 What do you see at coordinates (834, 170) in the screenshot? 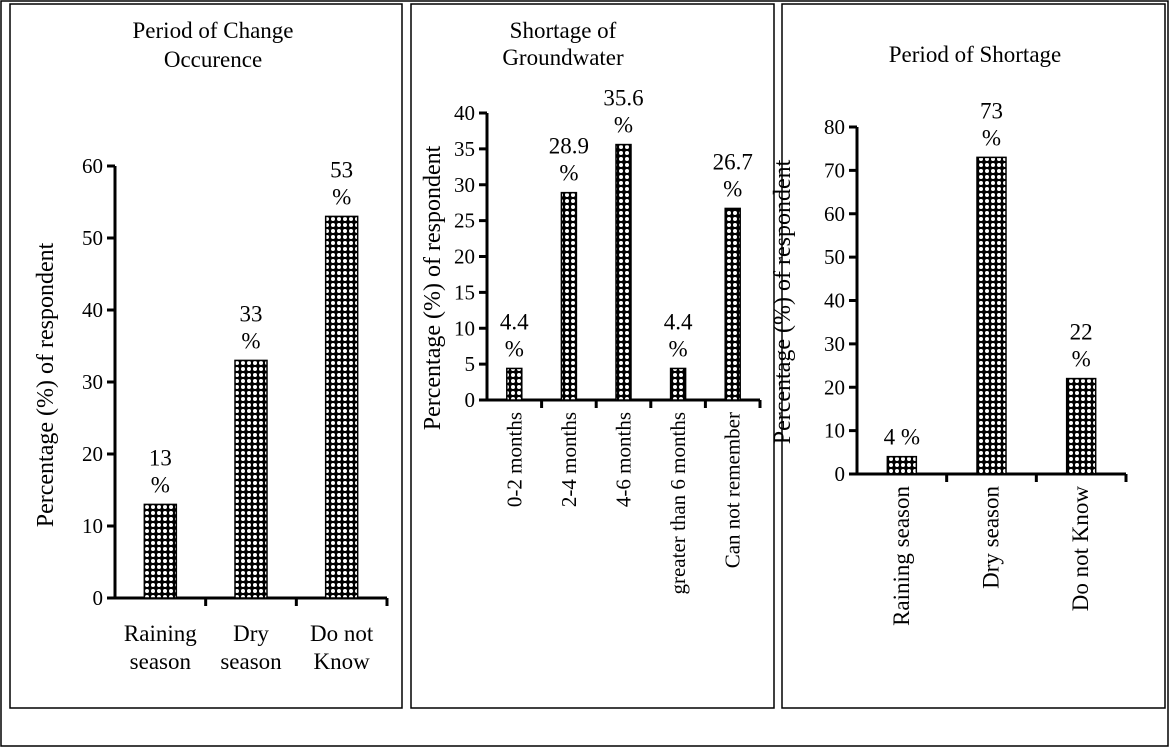
I see `y-tick-label: 70` at bounding box center [834, 170].